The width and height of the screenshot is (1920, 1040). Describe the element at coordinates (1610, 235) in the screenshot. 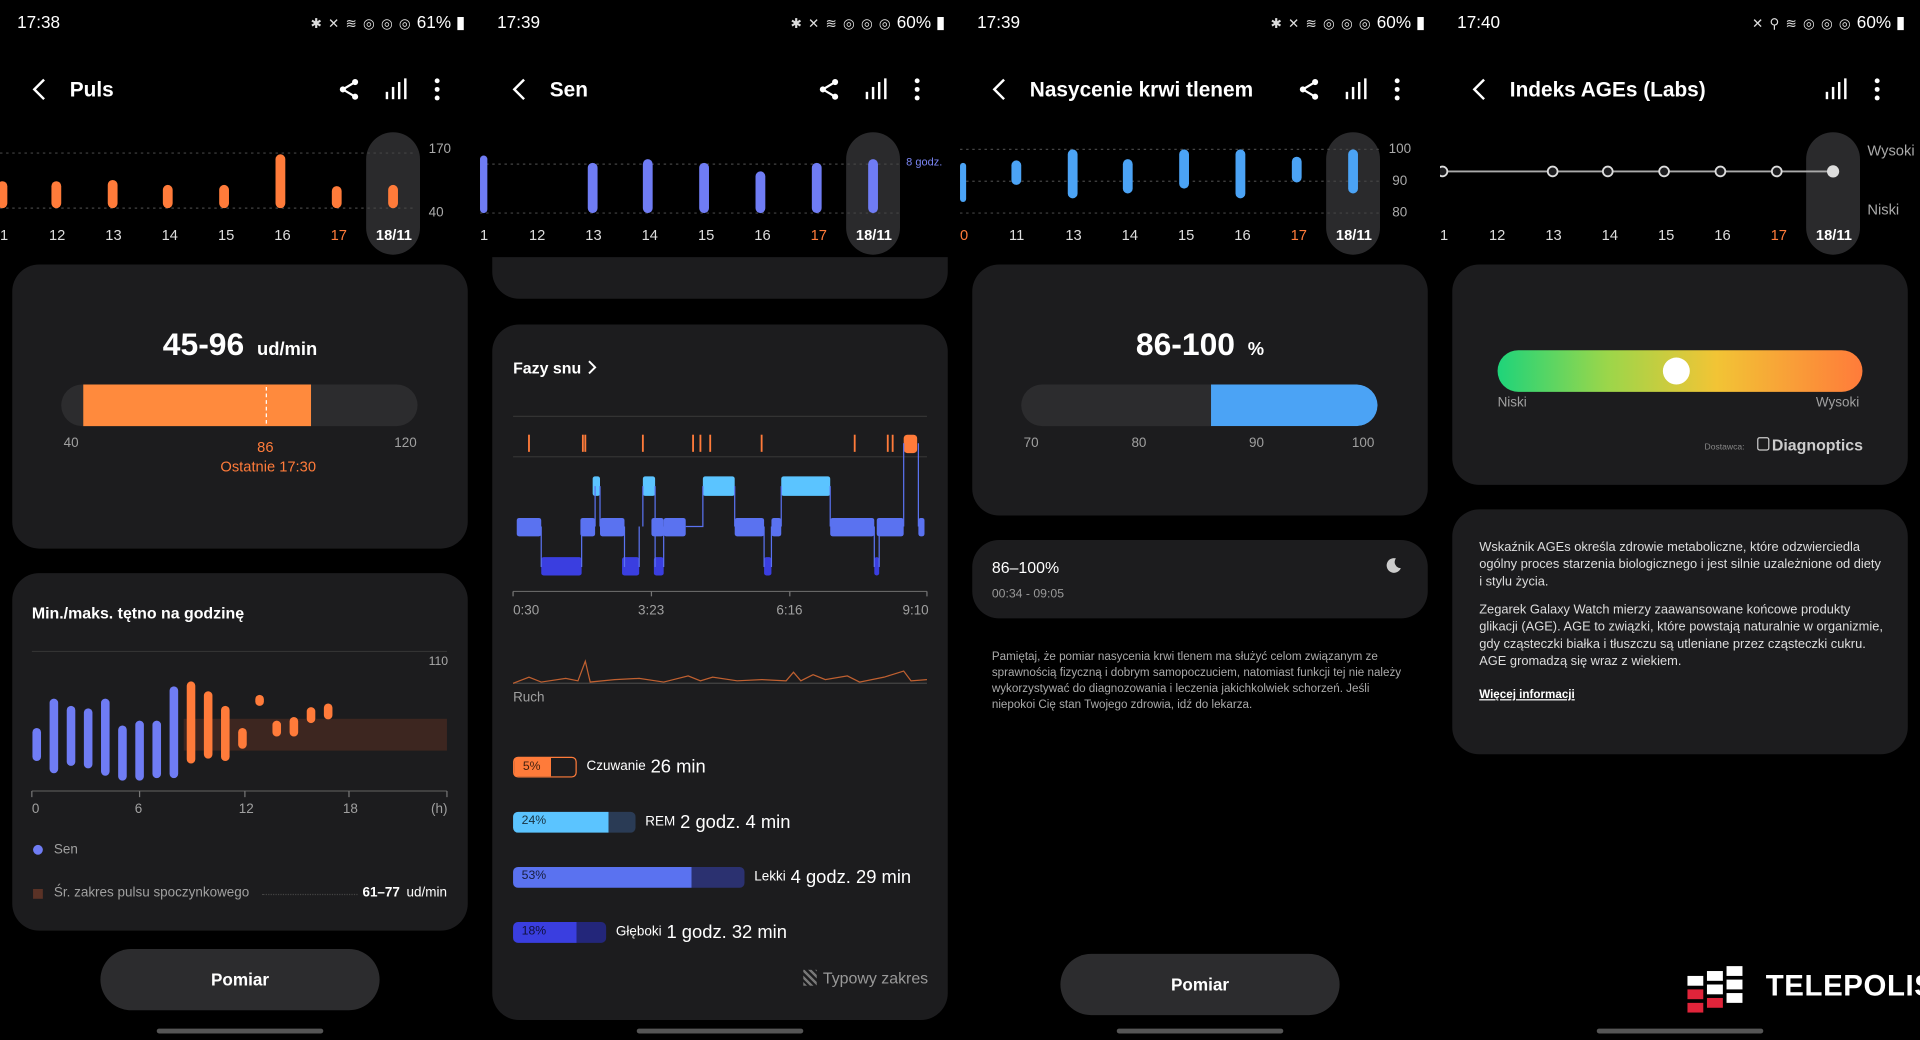

I see `day-label: 14` at that location.